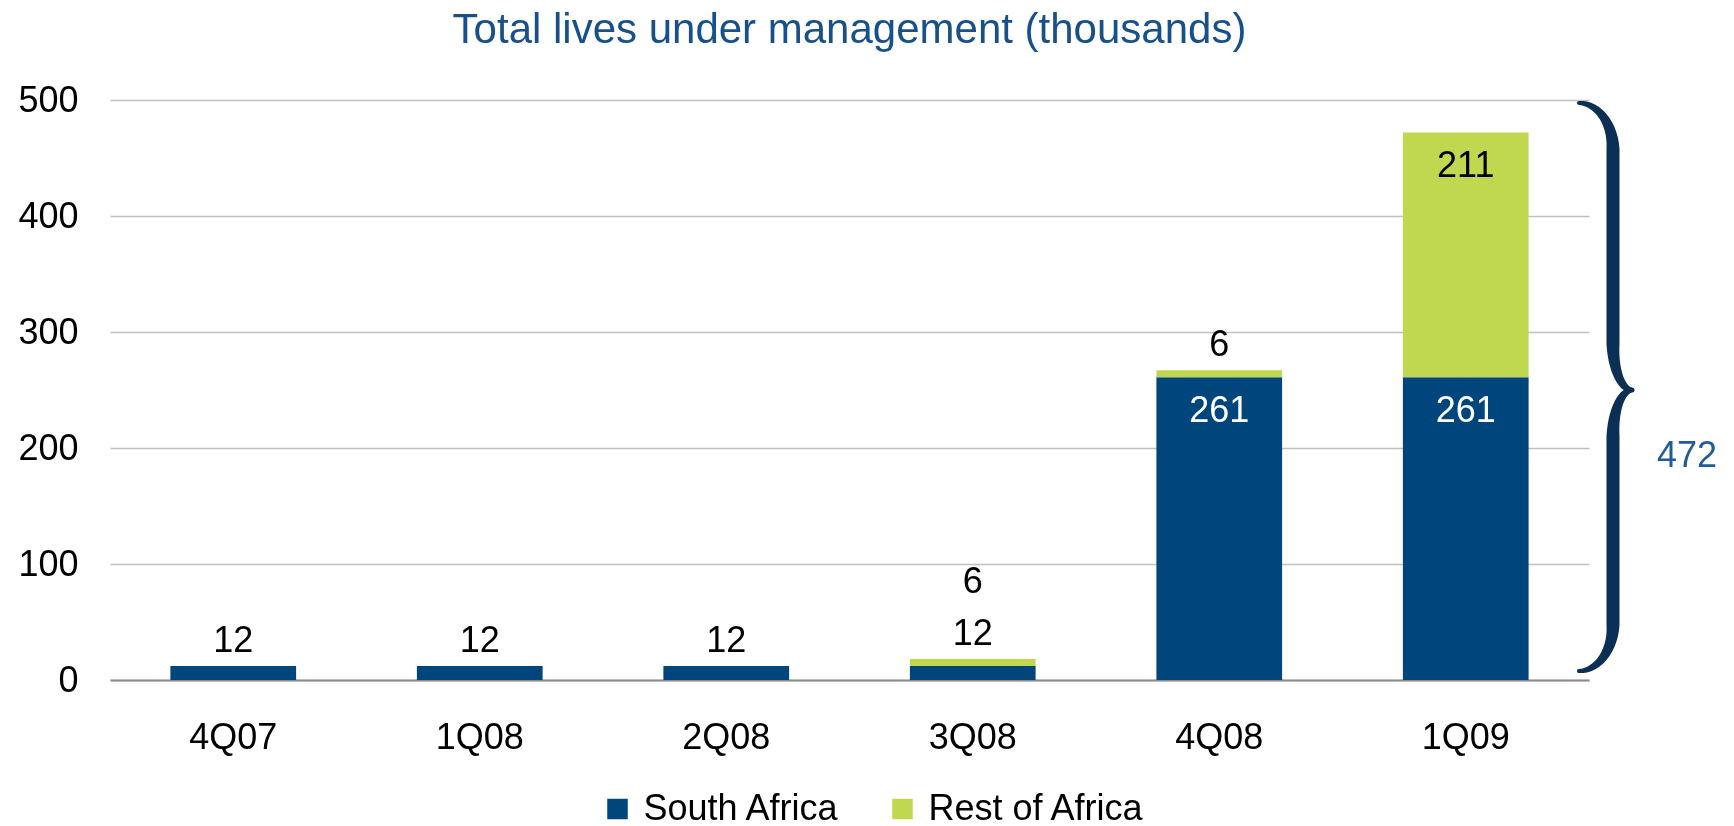 Image resolution: width=1734 pixels, height=826 pixels. Describe the element at coordinates (1687, 454) in the screenshot. I see `text: 472` at that location.